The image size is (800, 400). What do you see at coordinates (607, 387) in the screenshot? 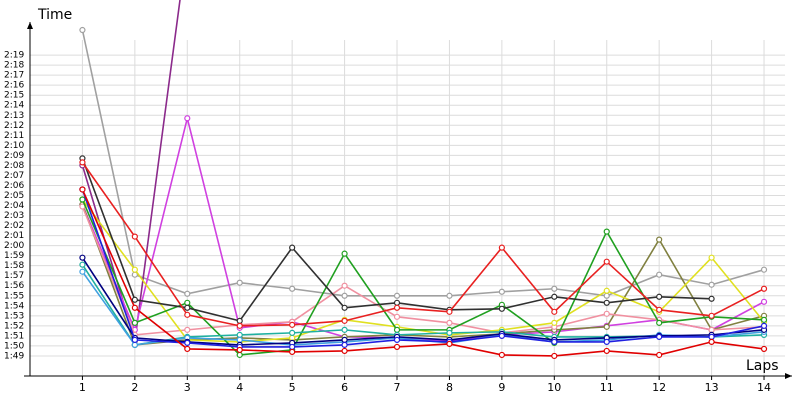
I see `x-tick-label: 11` at bounding box center [607, 387].